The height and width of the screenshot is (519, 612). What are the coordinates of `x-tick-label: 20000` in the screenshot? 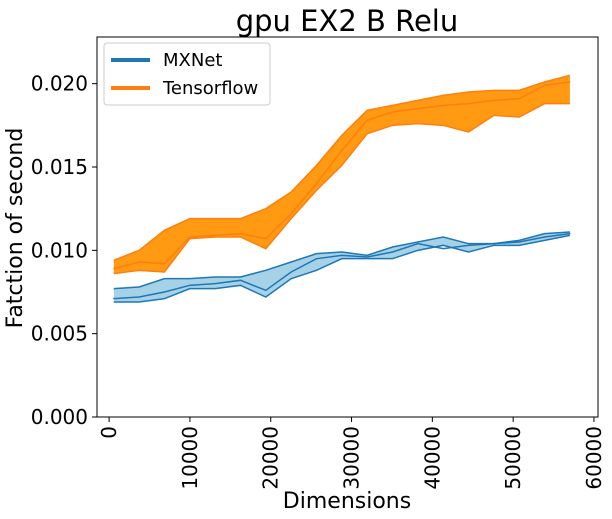 It's located at (271, 458).